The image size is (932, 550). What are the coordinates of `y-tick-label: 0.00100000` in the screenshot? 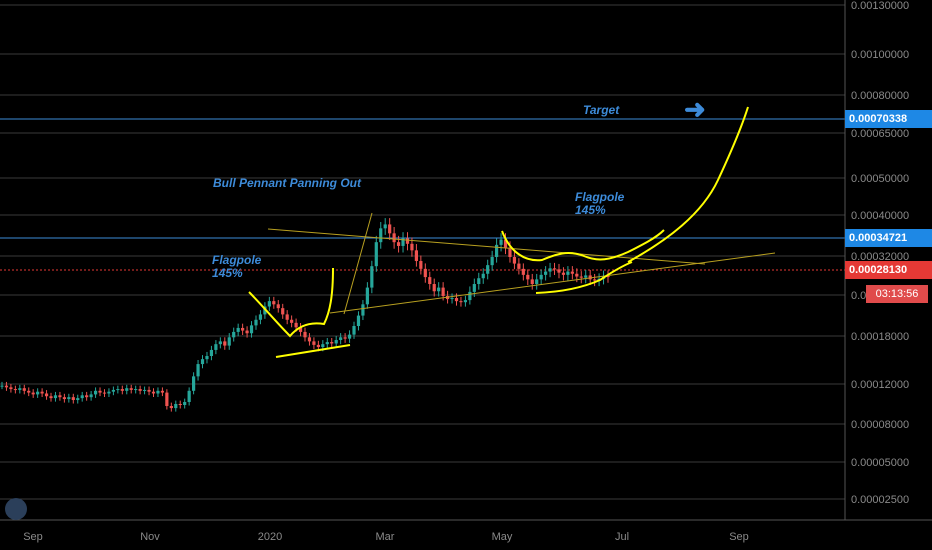 It's located at (880, 55).